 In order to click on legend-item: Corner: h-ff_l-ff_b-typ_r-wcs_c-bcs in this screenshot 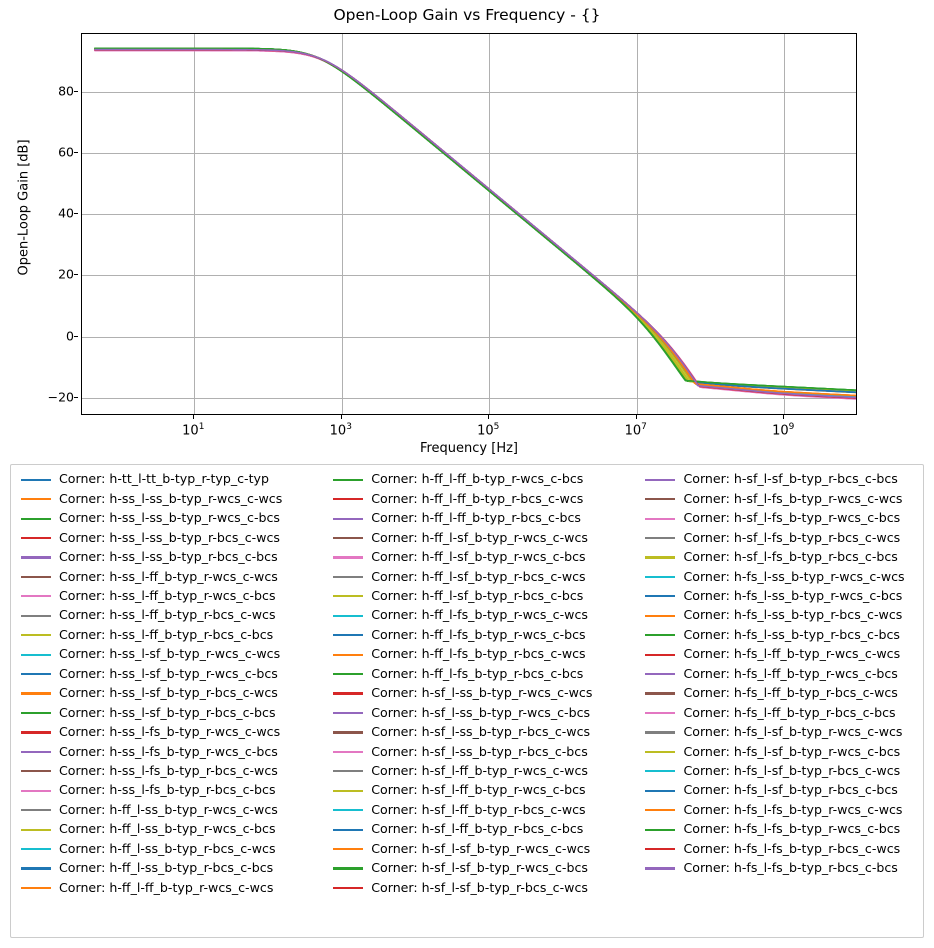, I will do `click(483, 479)`.